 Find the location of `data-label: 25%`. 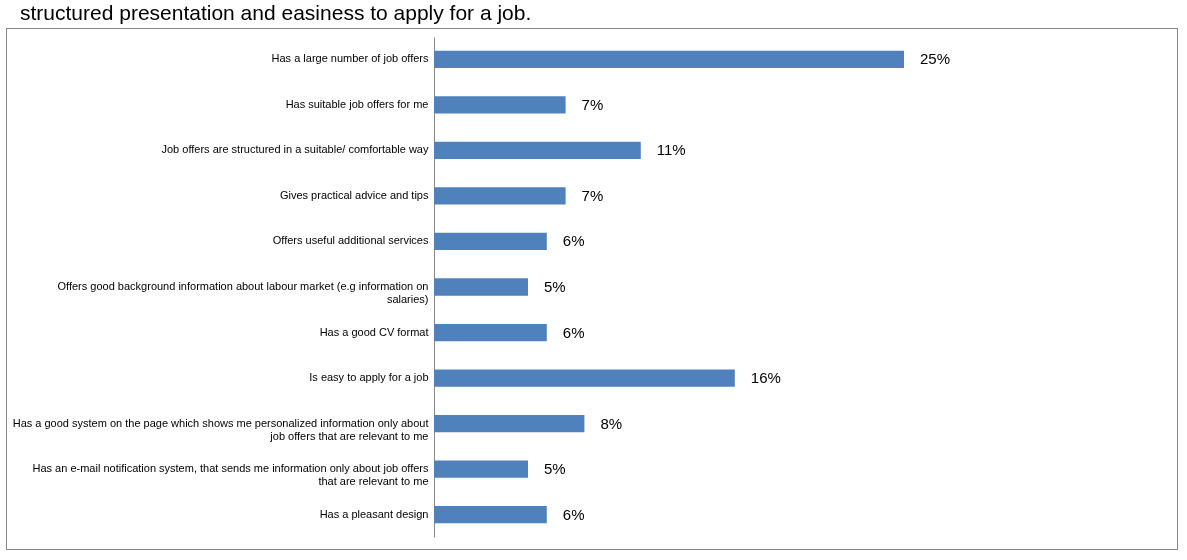

data-label: 25% is located at coordinates (935, 59).